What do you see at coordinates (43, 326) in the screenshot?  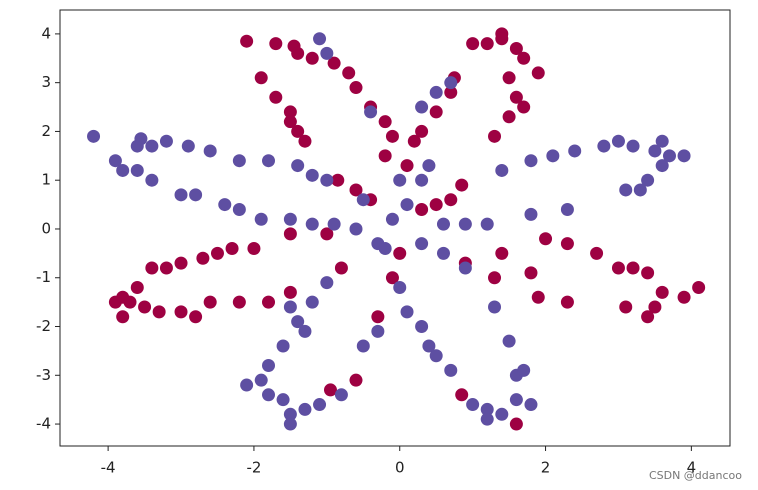 I see `y-tick-label: -2` at bounding box center [43, 326].